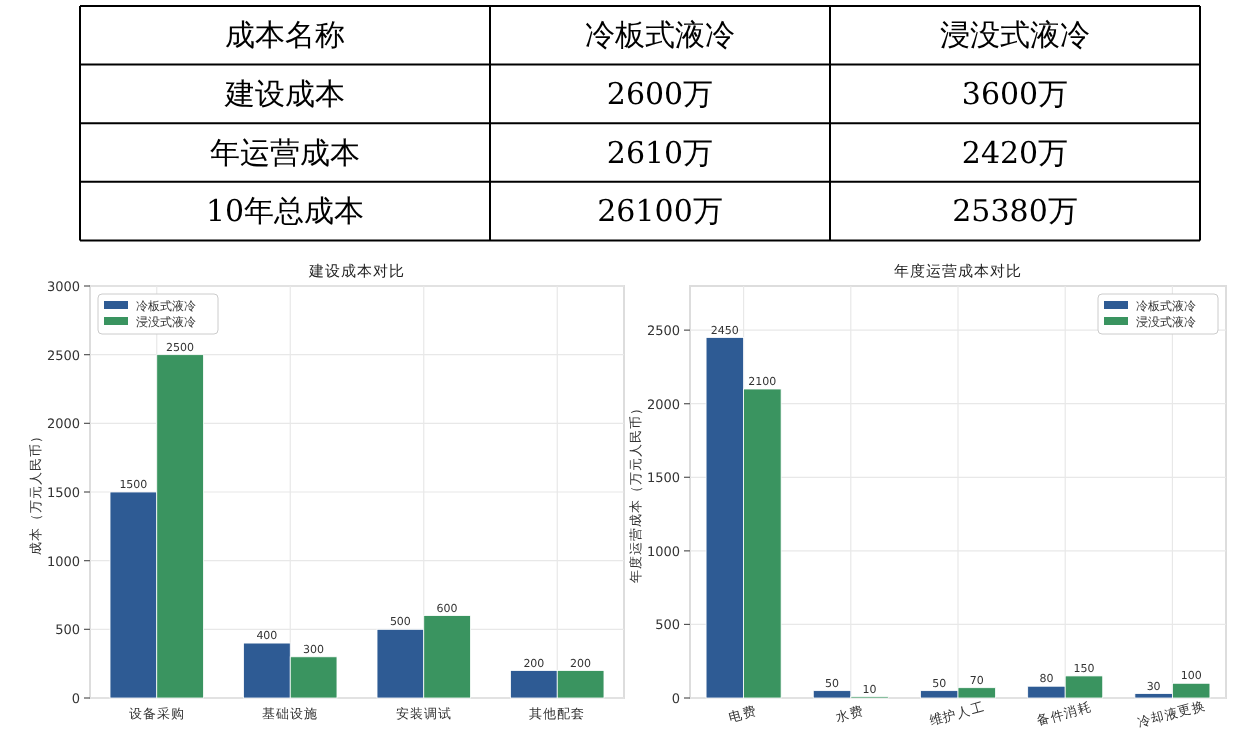  Describe the element at coordinates (285, 152) in the screenshot. I see `text: 年运营成本` at that location.